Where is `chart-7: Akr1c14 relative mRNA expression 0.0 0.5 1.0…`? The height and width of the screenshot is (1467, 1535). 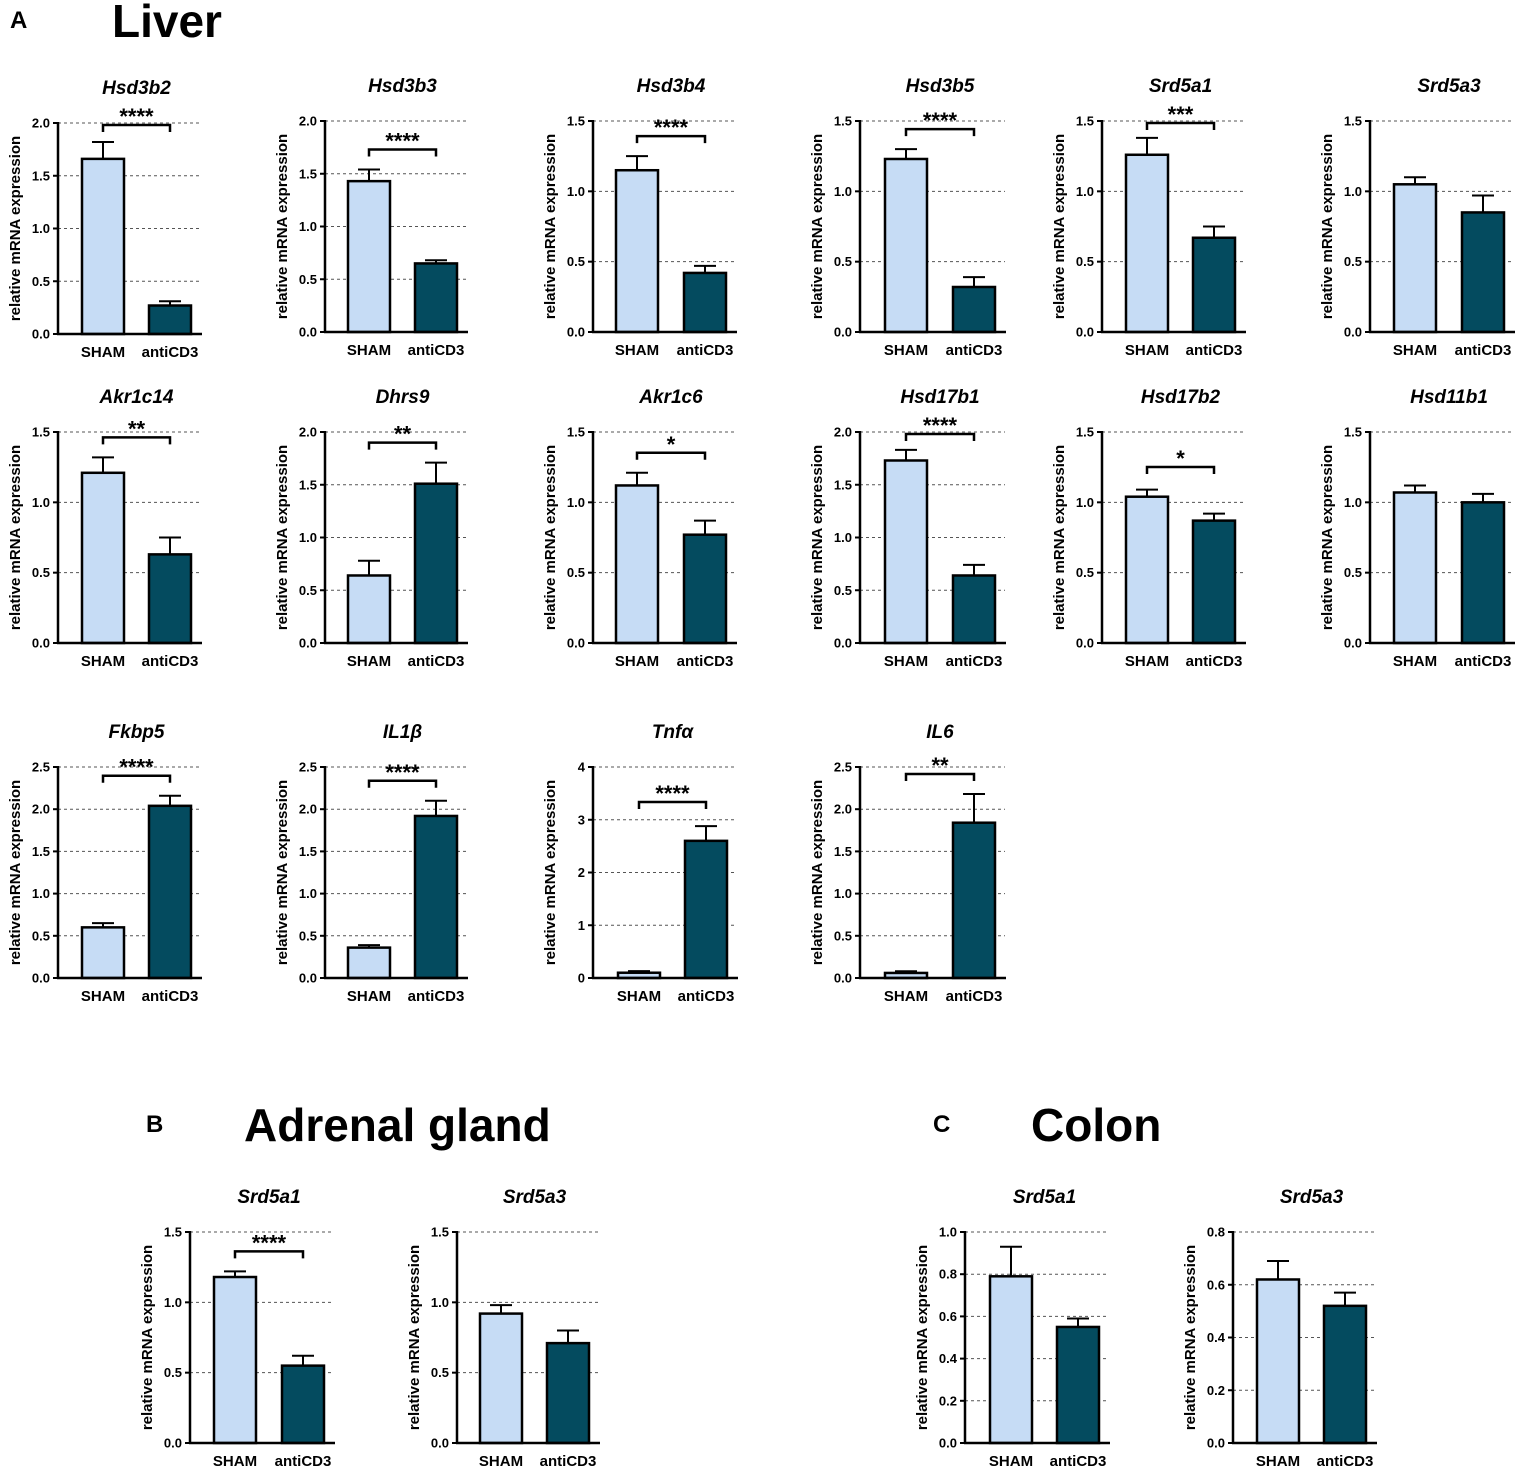 chart-7: Akr1c14 relative mRNA expression 0.0 0.5 1.0… is located at coordinates (104, 528).